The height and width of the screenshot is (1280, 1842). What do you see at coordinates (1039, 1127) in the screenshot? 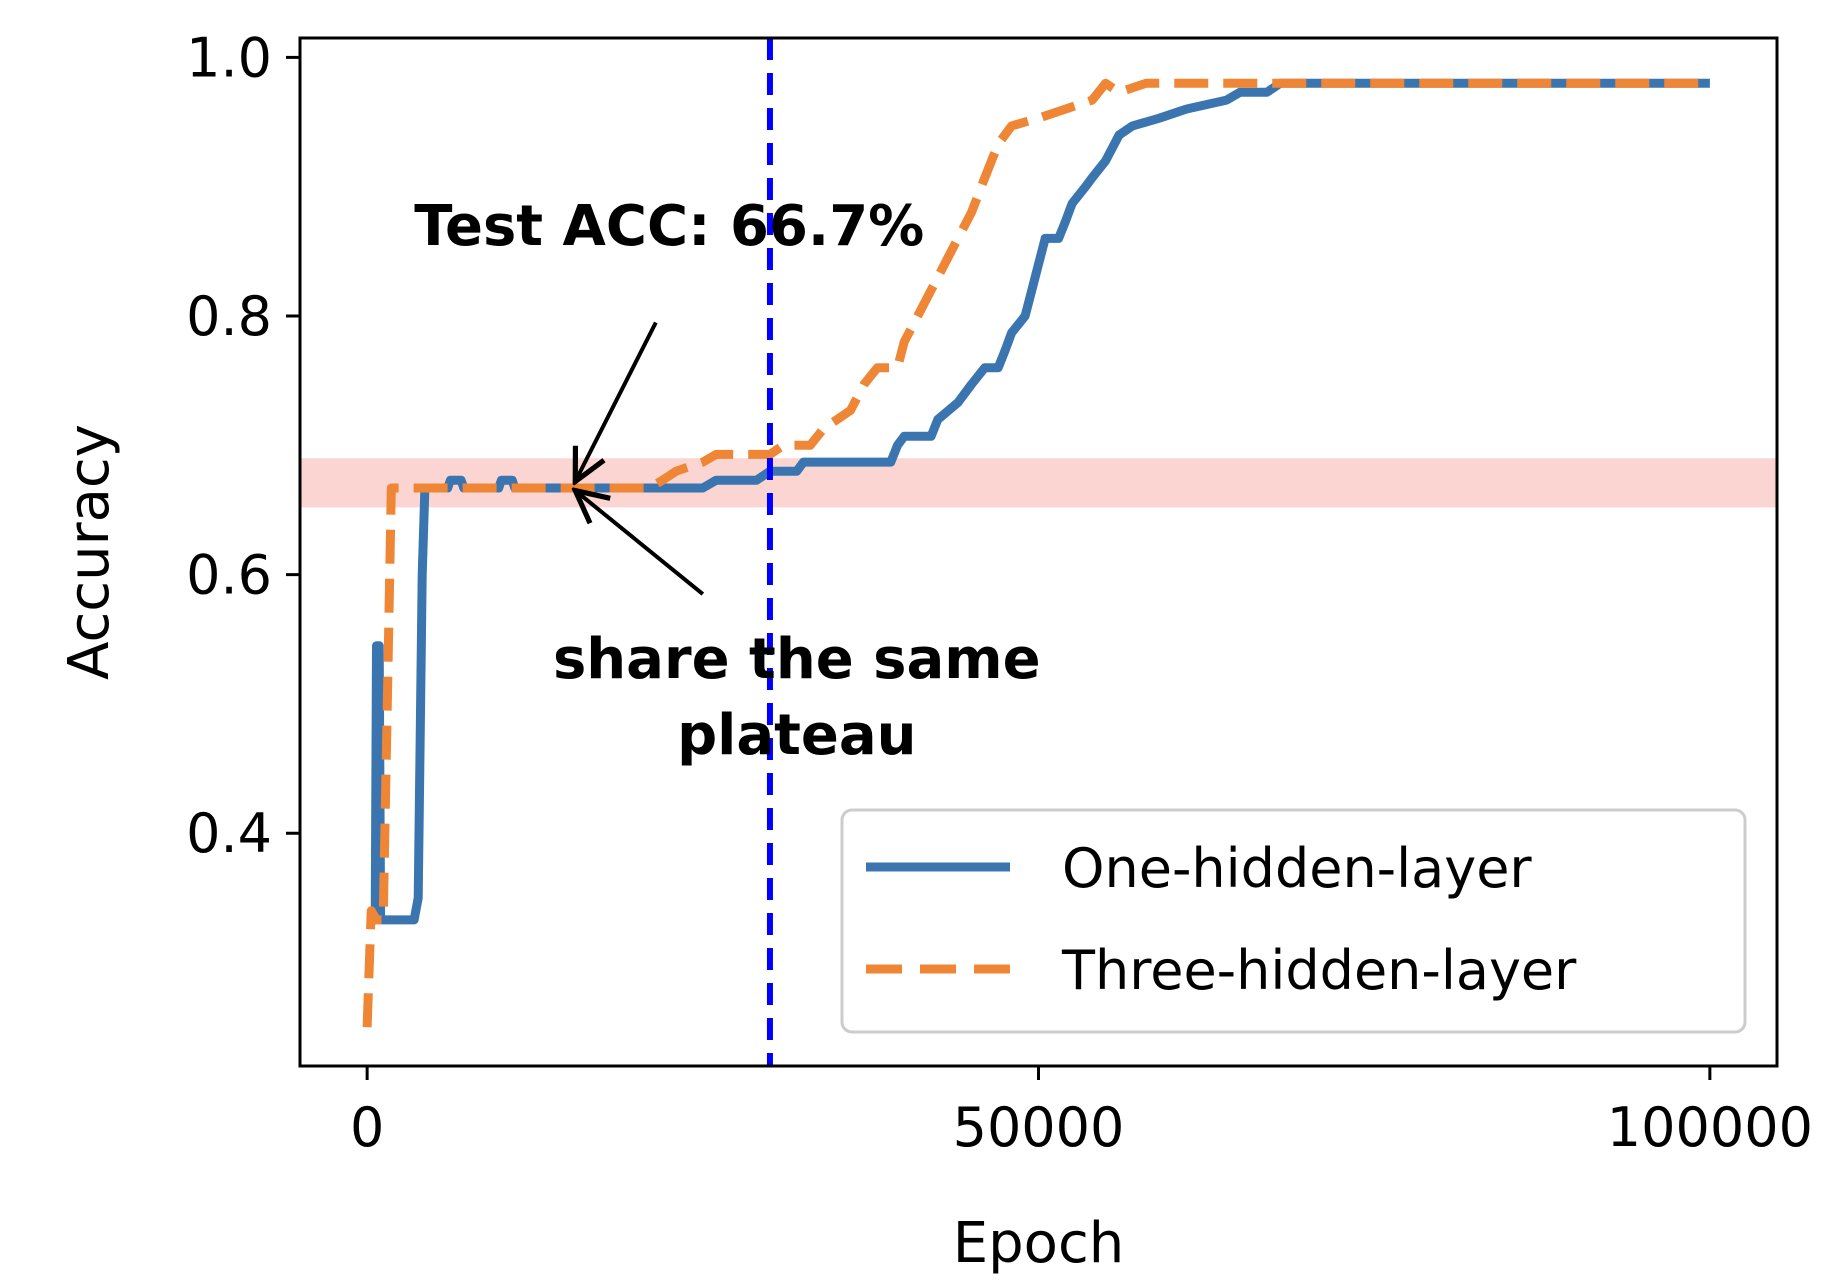
I see `x-tick-label: 50000` at bounding box center [1039, 1127].